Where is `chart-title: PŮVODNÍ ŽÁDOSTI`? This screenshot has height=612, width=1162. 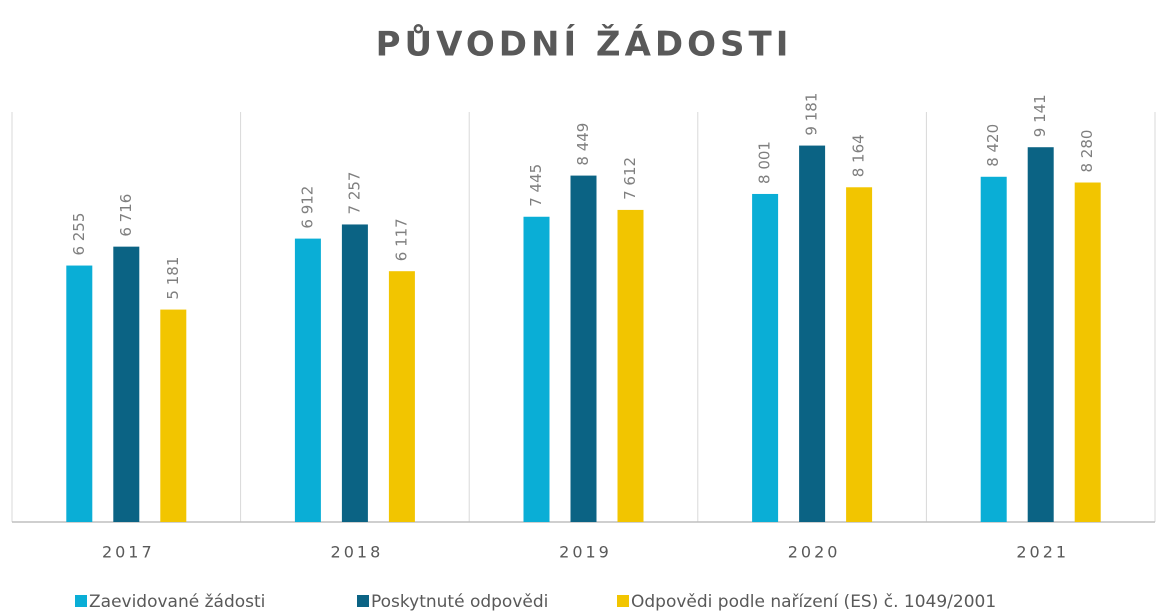 chart-title: PŮVODNÍ ŽÁDOSTI is located at coordinates (584, 44).